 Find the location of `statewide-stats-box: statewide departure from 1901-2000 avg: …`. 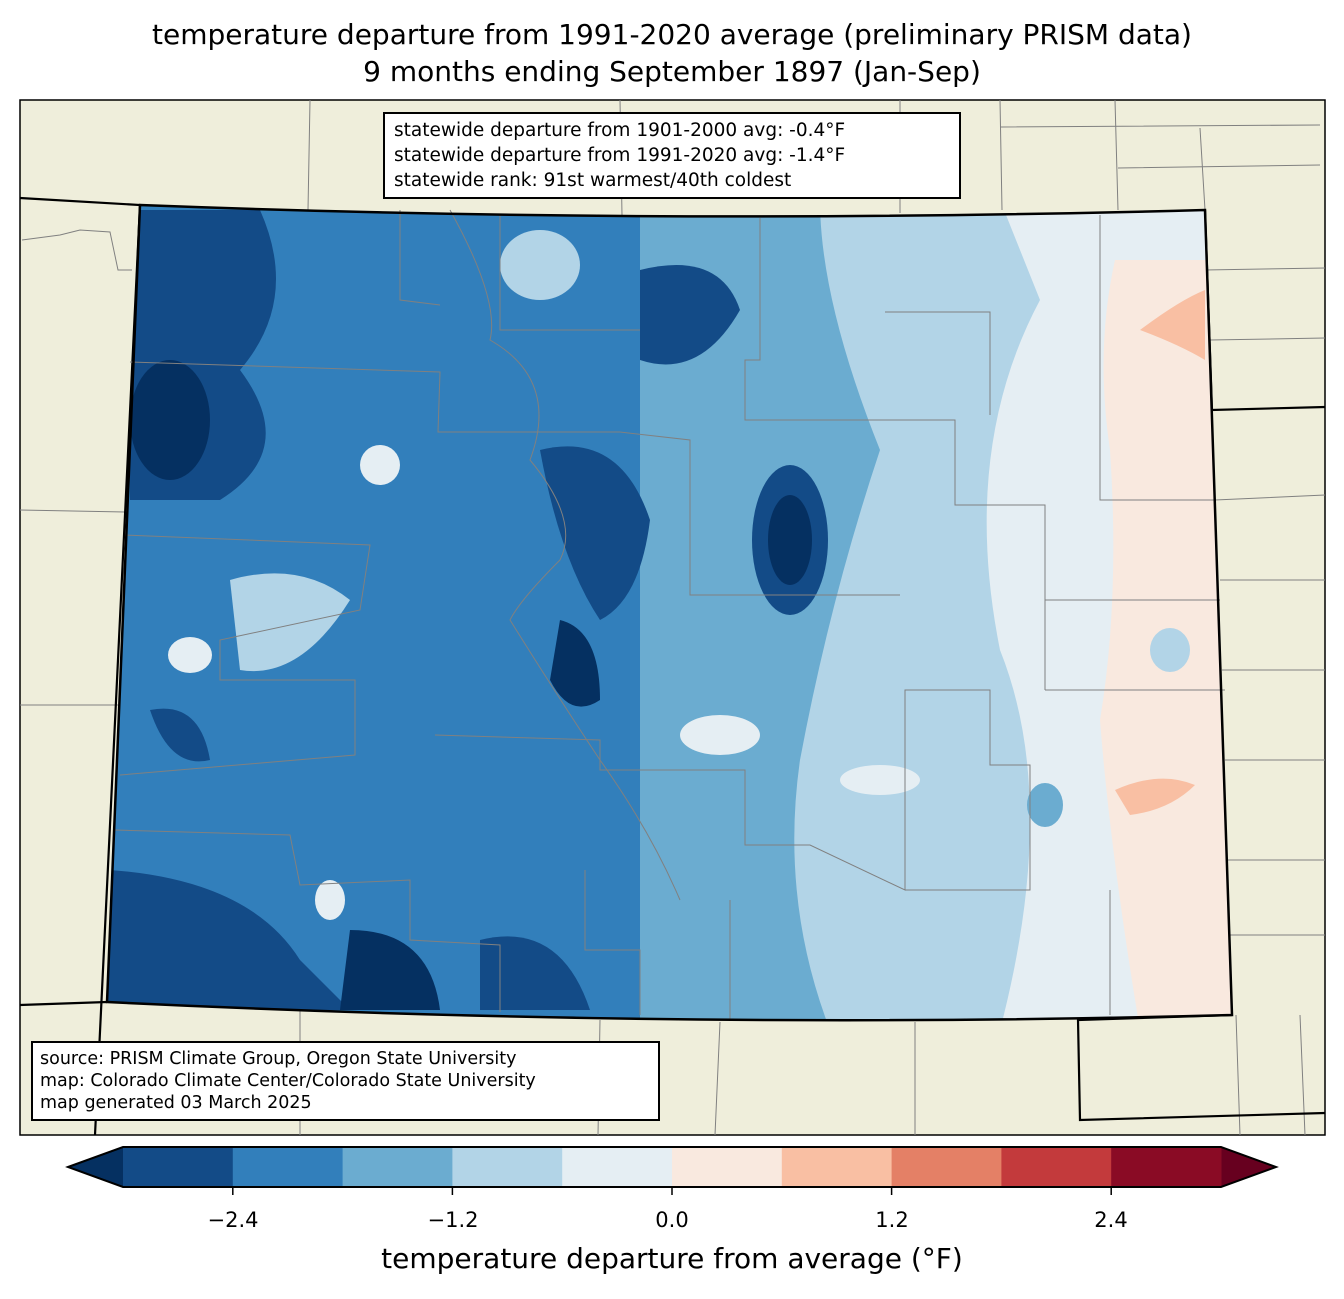

statewide-stats-box: statewide departure from 1901-2000 avg: … is located at coordinates (672, 155).